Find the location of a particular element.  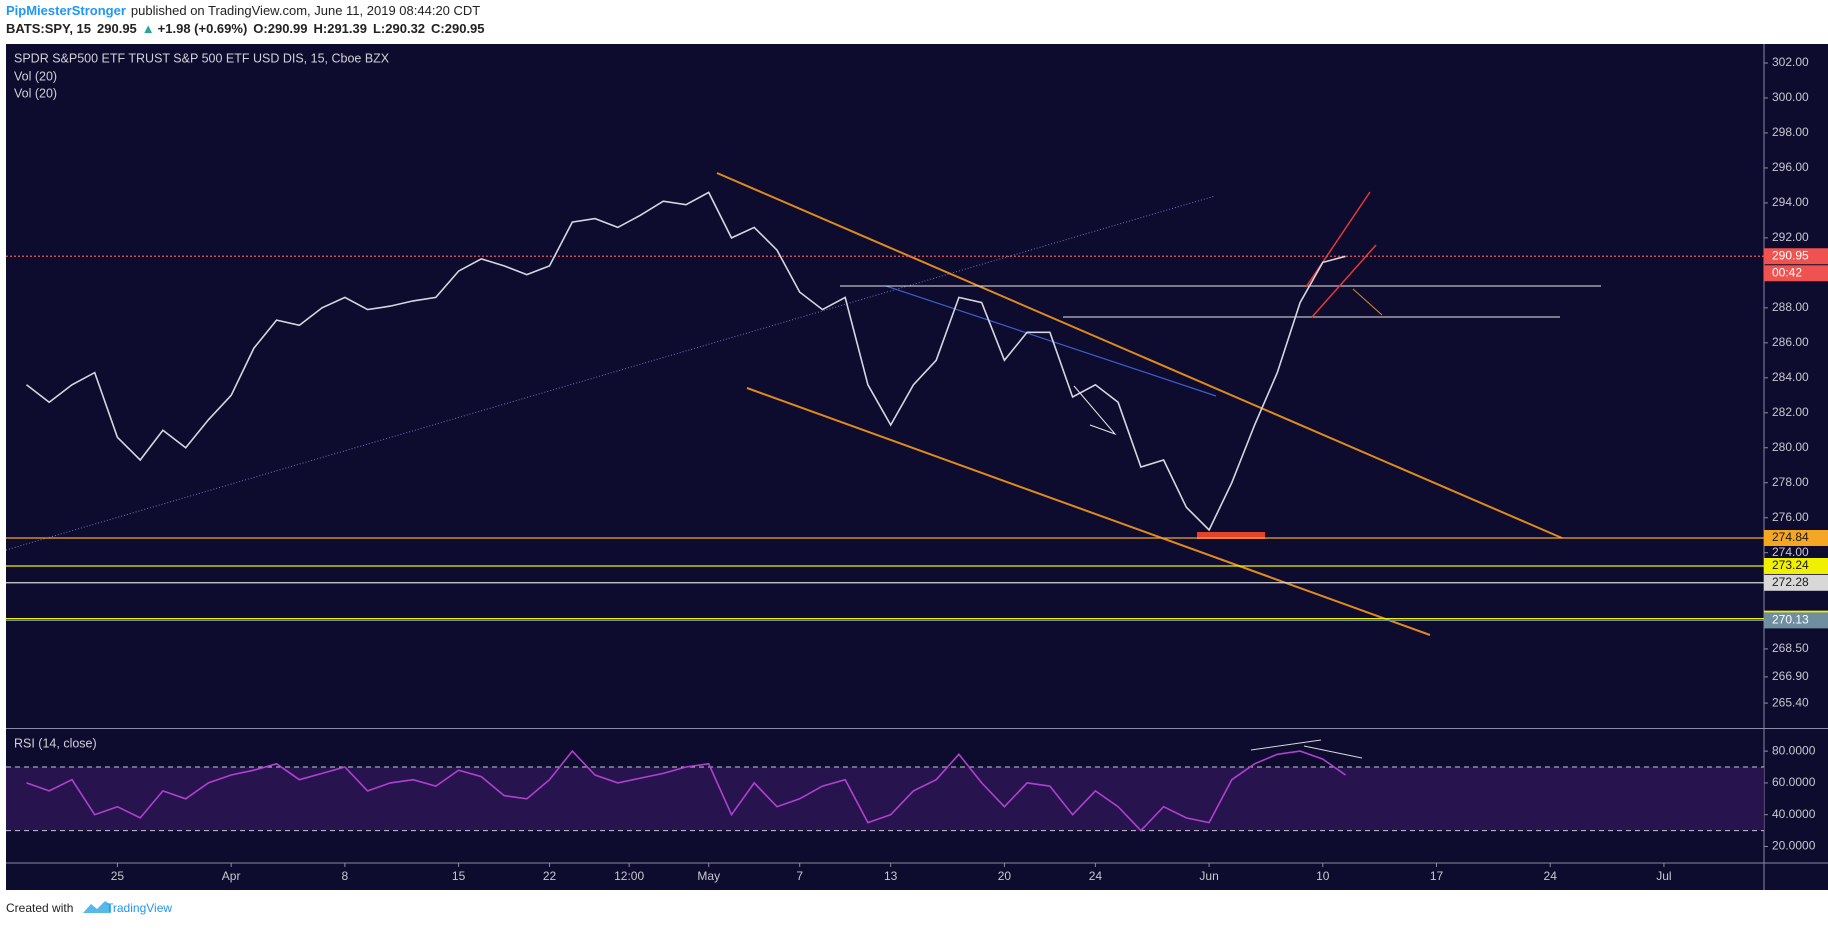

y-tick-label: 60.0000 is located at coordinates (1794, 782).